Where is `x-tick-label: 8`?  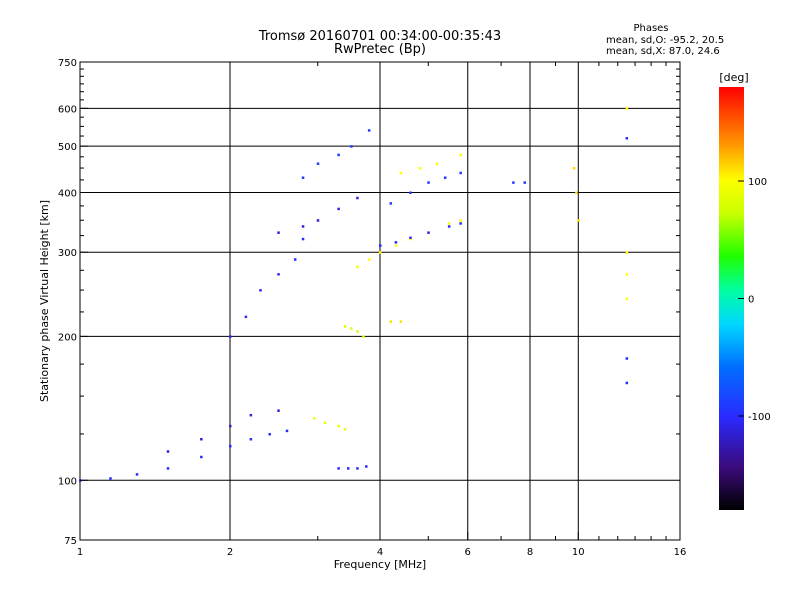
x-tick-label: 8 is located at coordinates (530, 552).